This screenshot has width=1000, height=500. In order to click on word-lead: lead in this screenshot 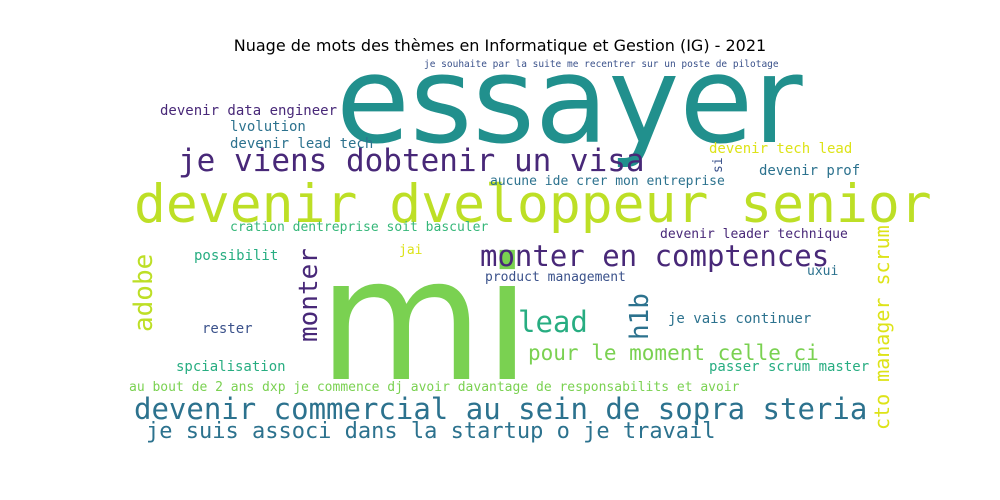, I will do `click(553, 322)`.